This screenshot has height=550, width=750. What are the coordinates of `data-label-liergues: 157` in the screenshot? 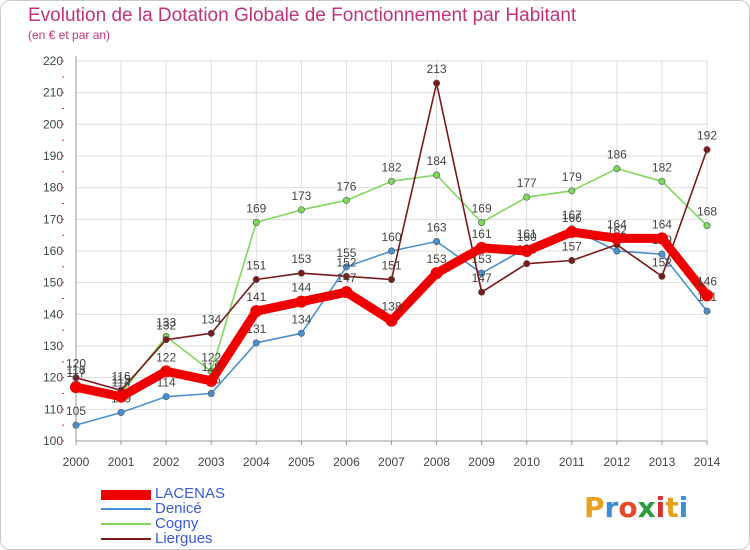 It's located at (572, 247).